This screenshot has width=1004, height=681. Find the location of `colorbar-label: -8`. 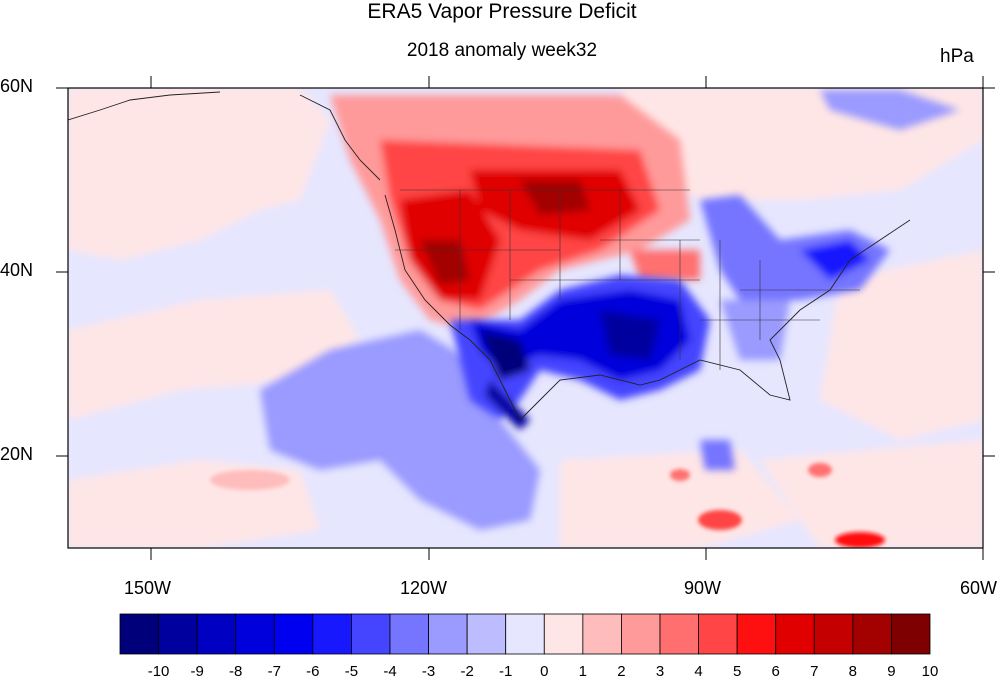

colorbar-label: -8 is located at coordinates (235, 671).